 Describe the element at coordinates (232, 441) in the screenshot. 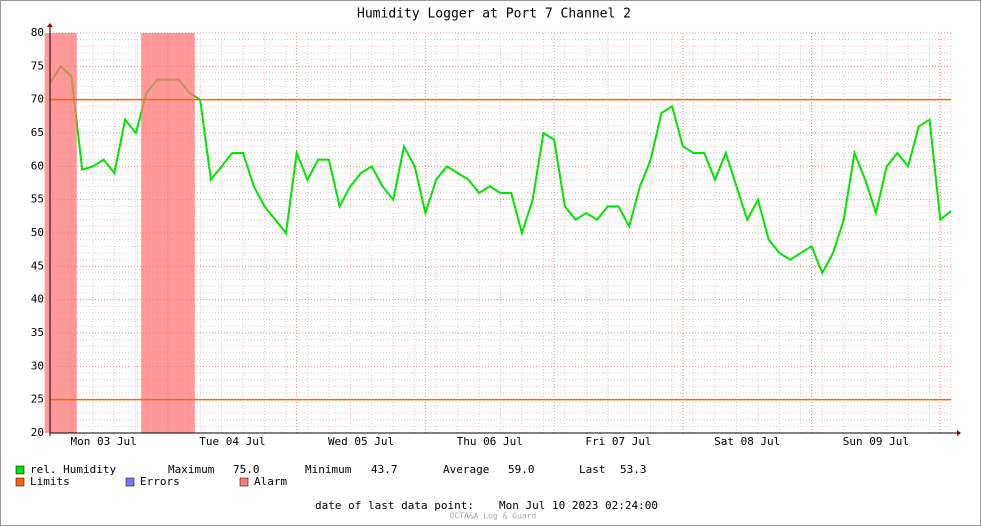

I see `x-tick-label: Tue 04 Jul` at that location.